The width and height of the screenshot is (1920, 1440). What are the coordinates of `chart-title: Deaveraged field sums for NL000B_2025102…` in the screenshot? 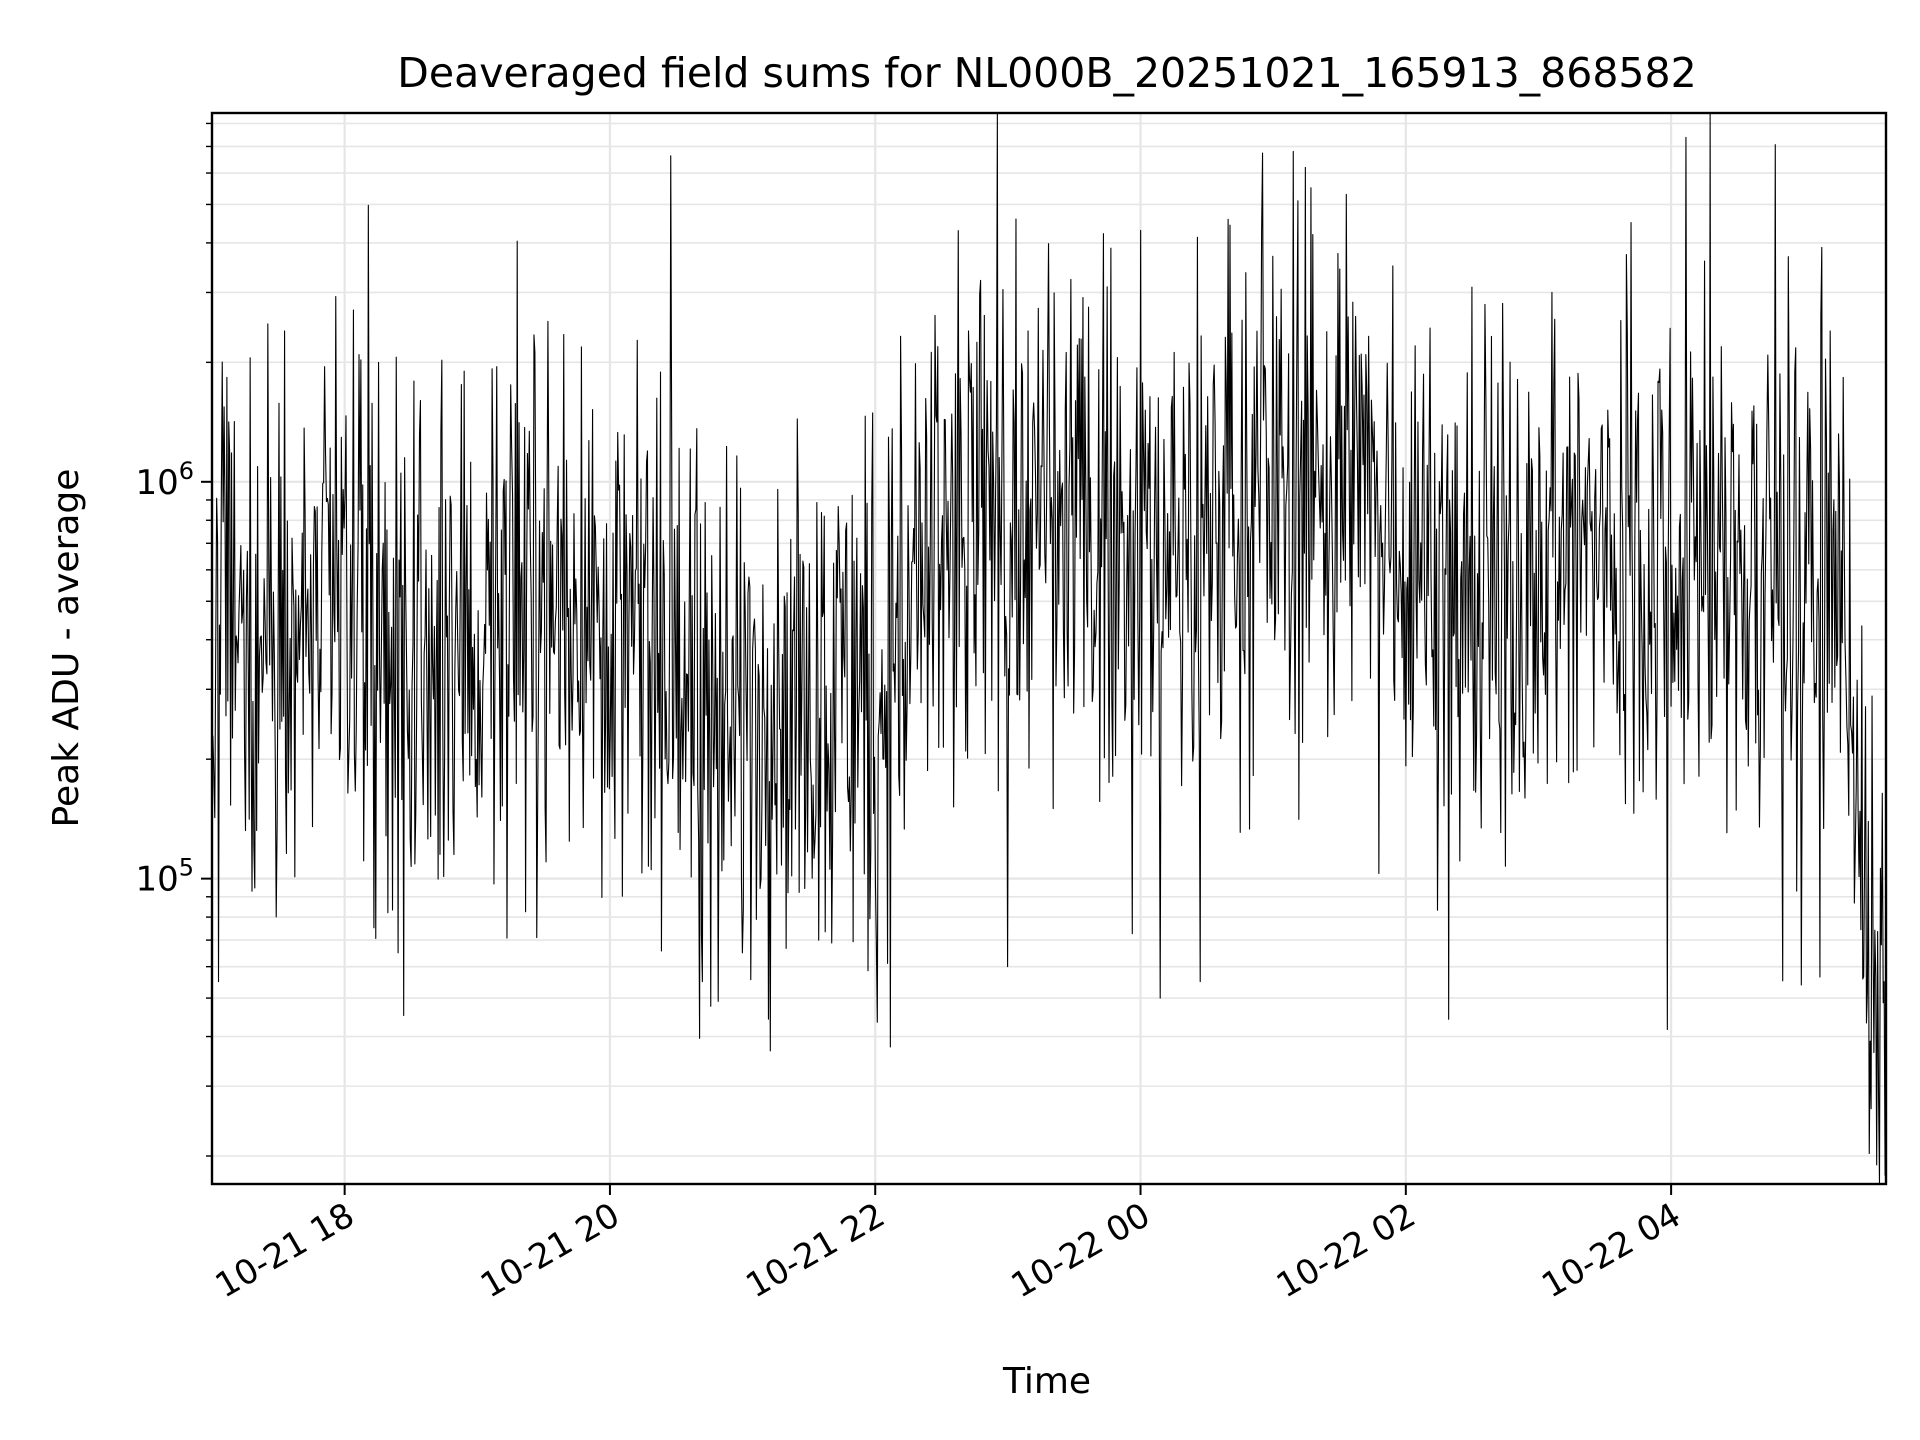 It's located at (1046, 73).